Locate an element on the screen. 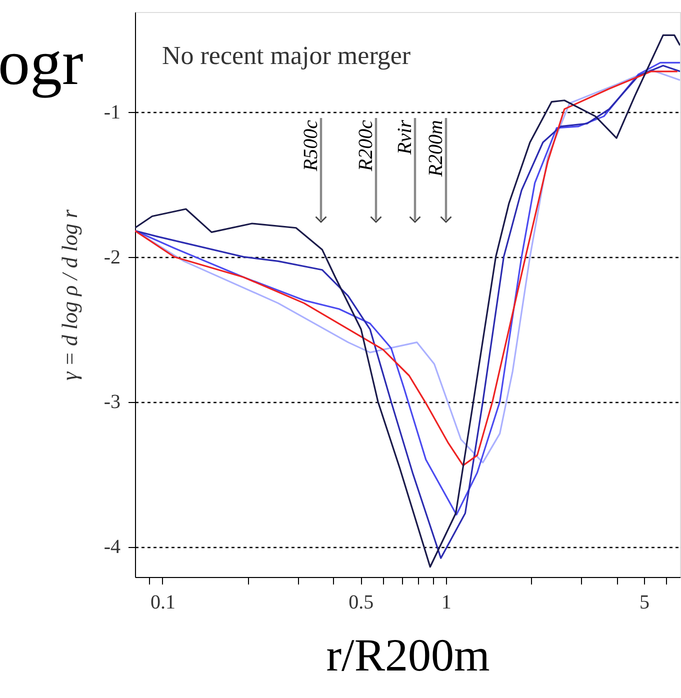 The width and height of the screenshot is (681, 698). annotation: R200c is located at coordinates (366, 146).